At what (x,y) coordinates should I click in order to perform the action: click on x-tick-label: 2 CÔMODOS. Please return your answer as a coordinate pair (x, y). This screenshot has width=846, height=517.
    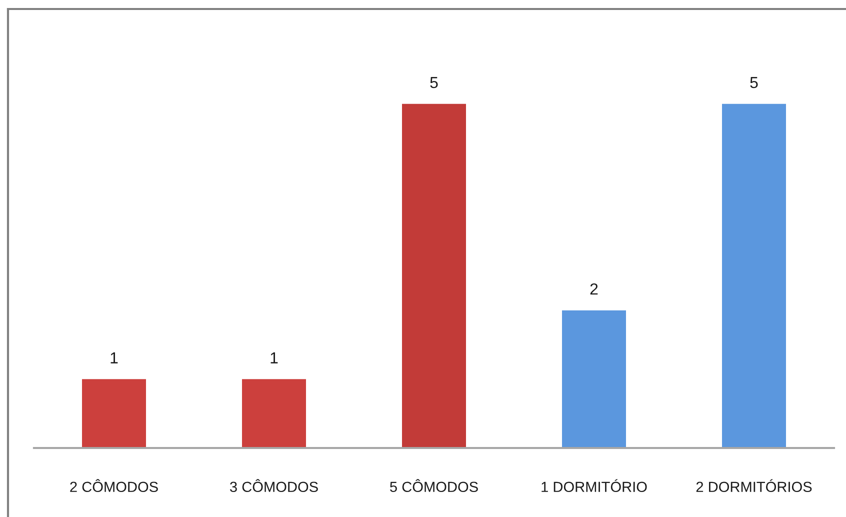
    Looking at the image, I should click on (114, 485).